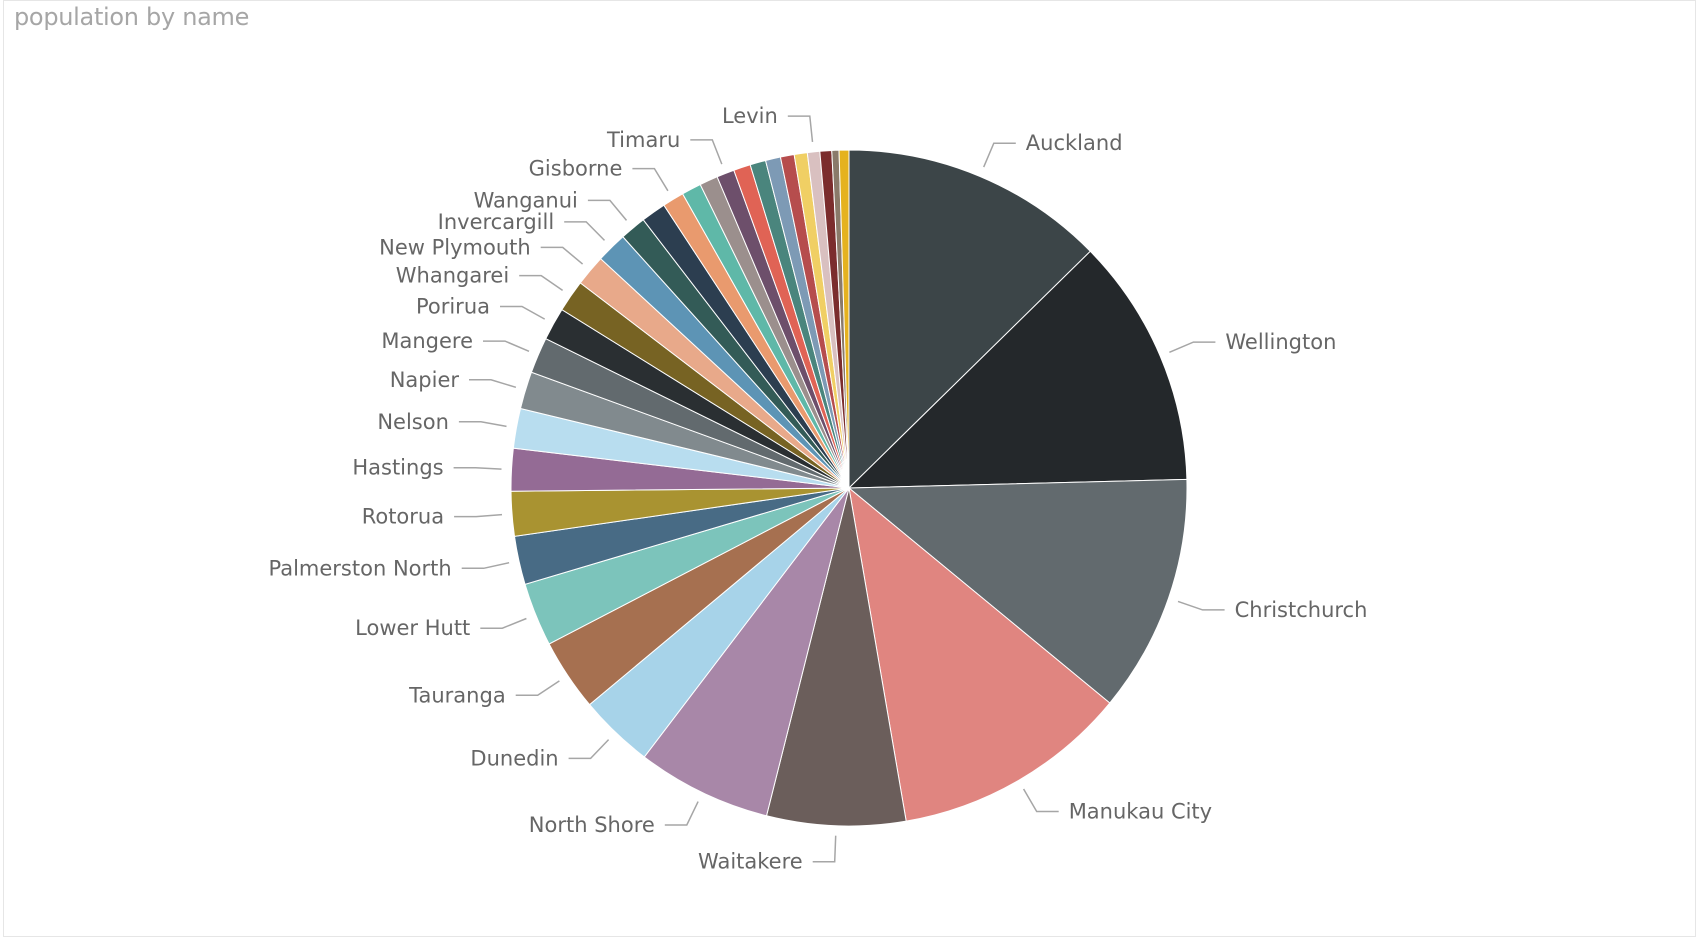 The height and width of the screenshot is (941, 1701). I want to click on slice-label-nelson: Nelson, so click(413, 422).